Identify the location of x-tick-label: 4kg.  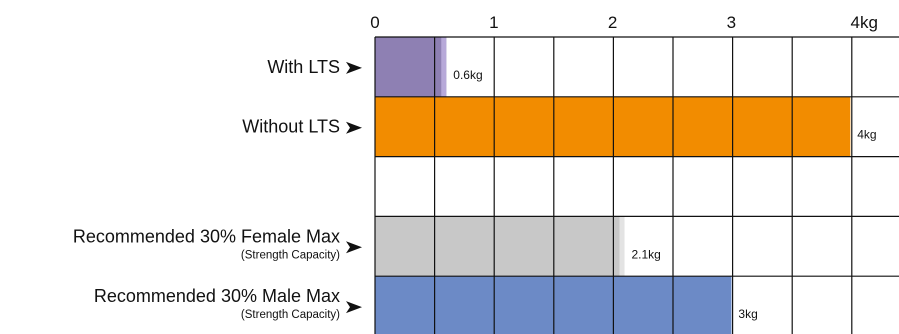
(863, 22).